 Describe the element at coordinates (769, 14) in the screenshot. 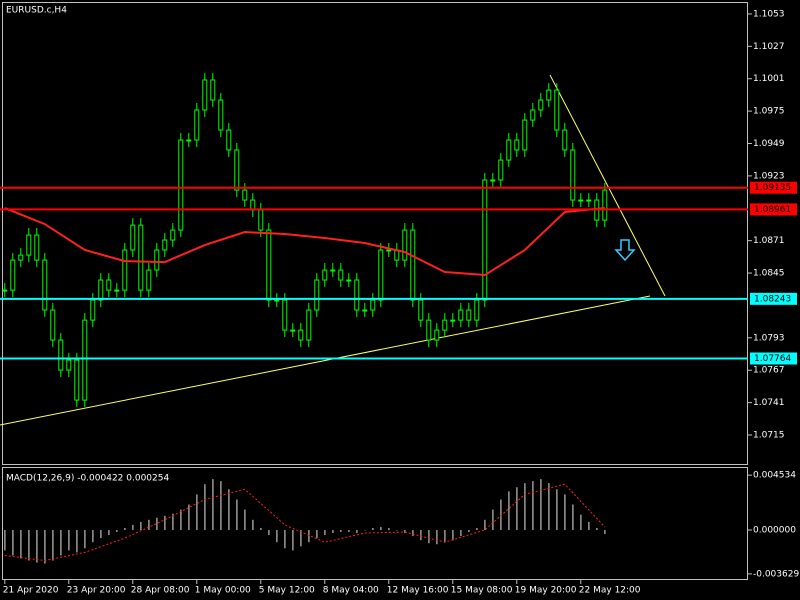

I see `y-tick-label: 1.1053` at that location.